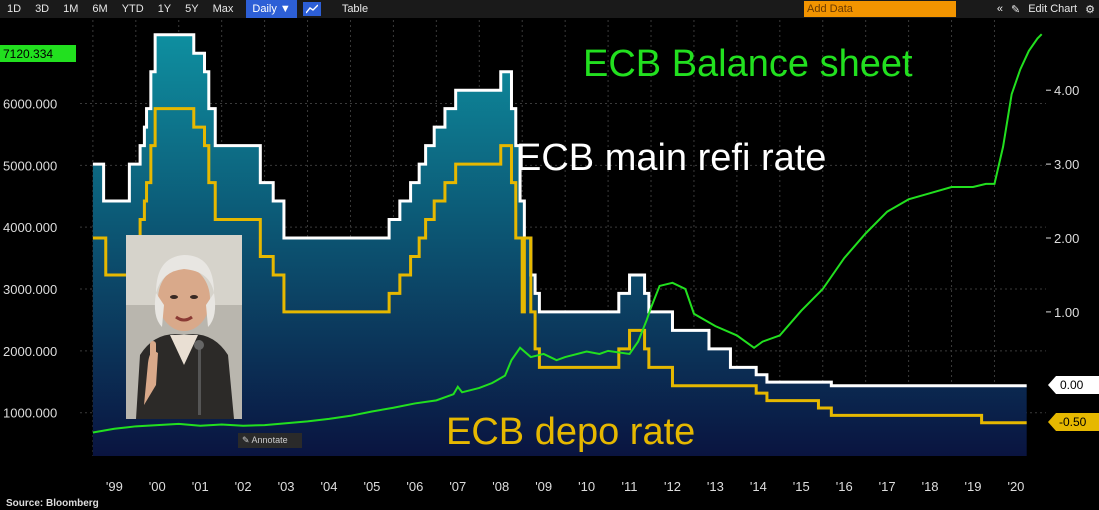 The width and height of the screenshot is (1099, 510). What do you see at coordinates (243, 486) in the screenshot?
I see `x-tick-label: '02` at bounding box center [243, 486].